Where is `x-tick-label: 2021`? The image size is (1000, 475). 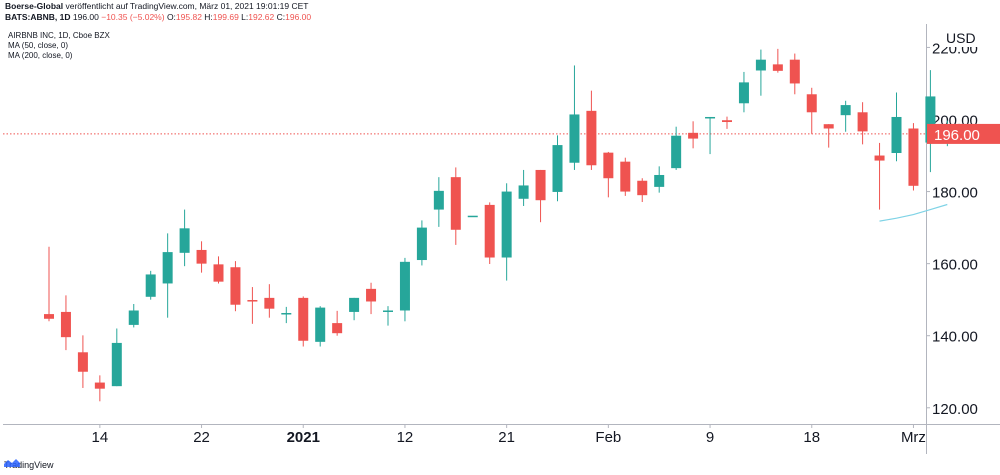 x-tick-label: 2021 is located at coordinates (303, 437).